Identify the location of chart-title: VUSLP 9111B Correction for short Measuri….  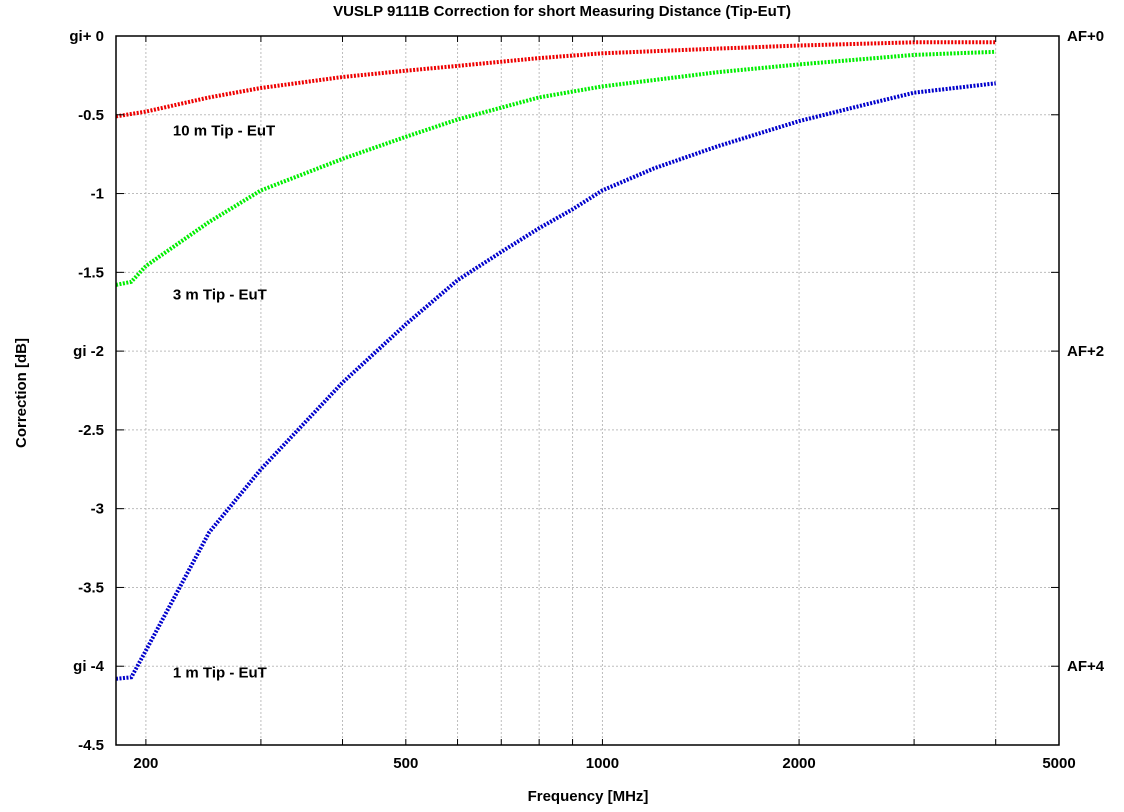
(562, 11).